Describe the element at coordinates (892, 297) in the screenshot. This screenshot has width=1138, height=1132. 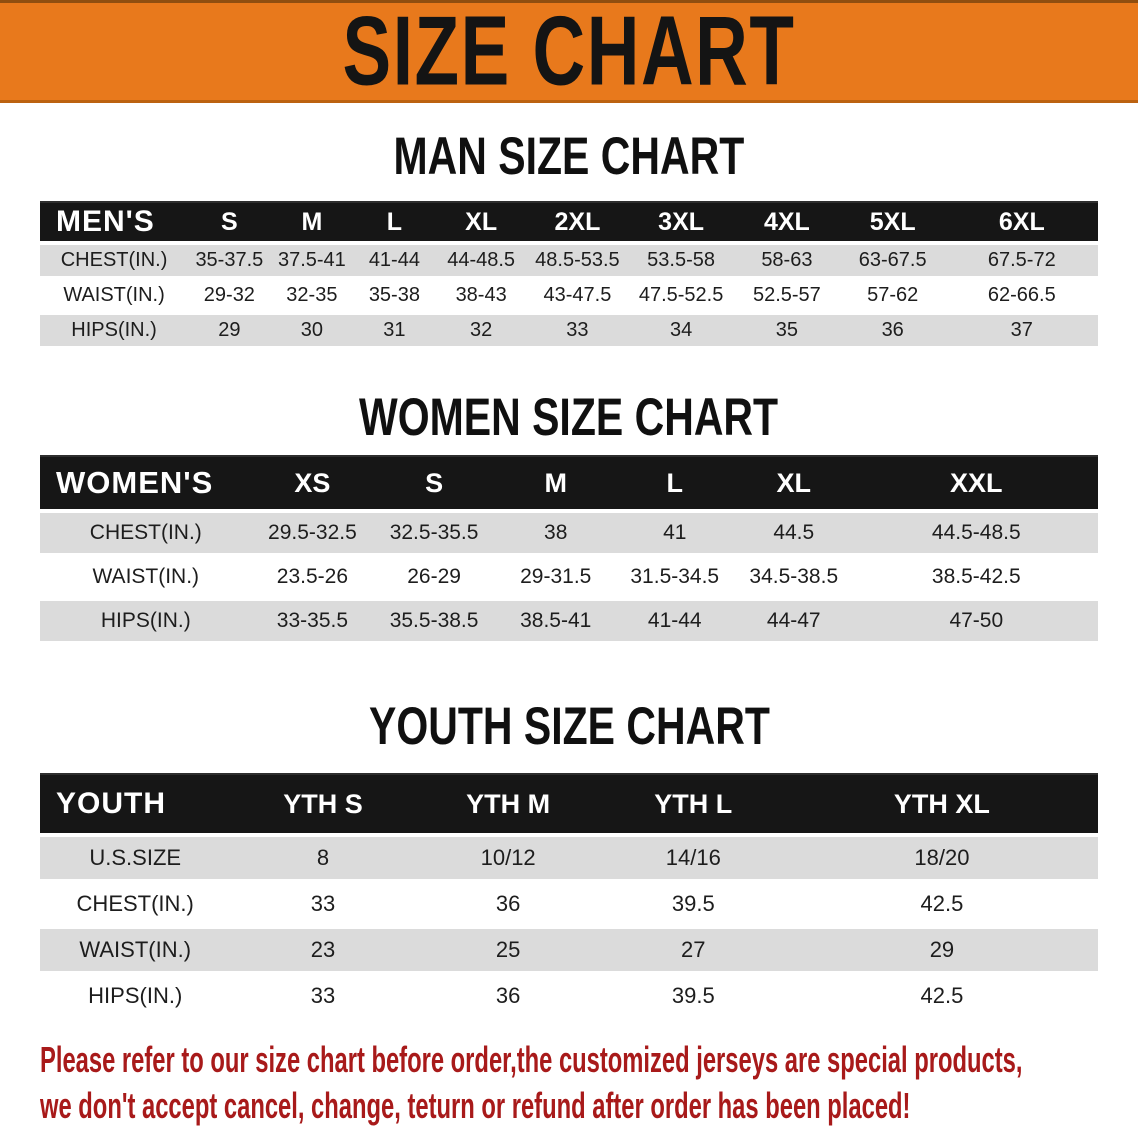
I see `men-size-value-cell: 57-62` at that location.